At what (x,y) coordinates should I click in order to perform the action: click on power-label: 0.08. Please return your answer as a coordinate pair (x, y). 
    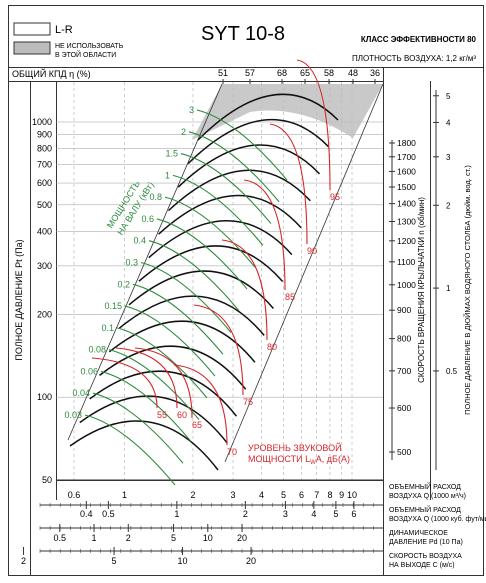
    Looking at the image, I should click on (97, 350).